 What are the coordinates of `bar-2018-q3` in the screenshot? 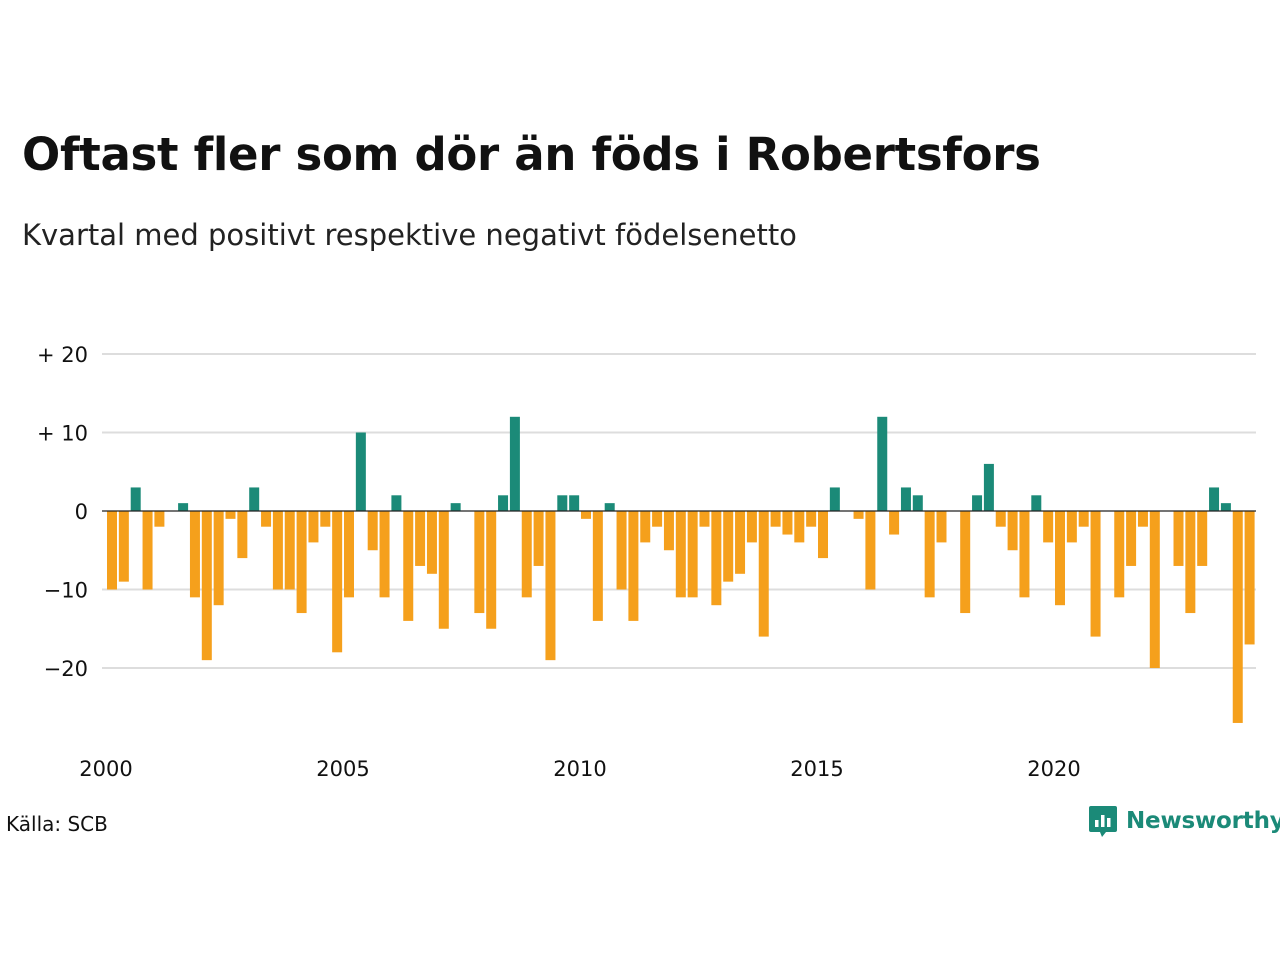 It's located at (988, 487).